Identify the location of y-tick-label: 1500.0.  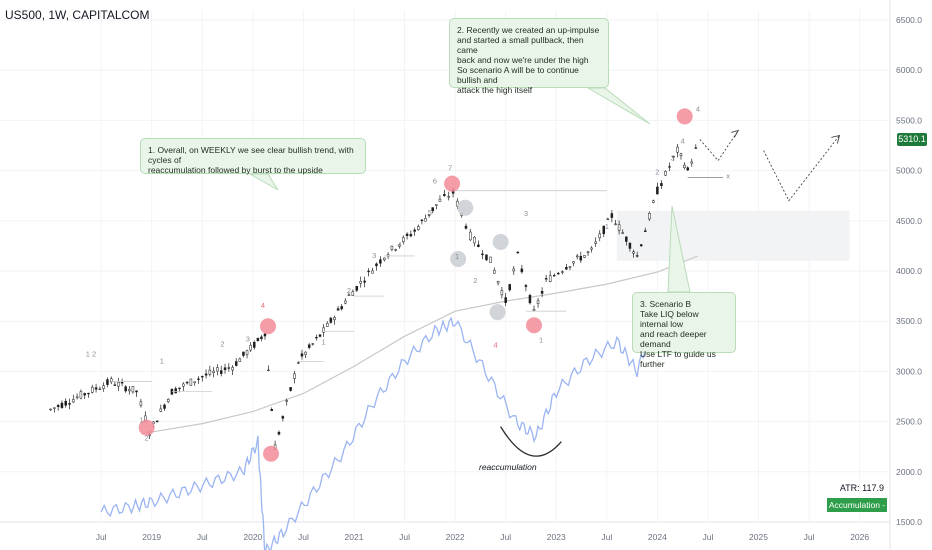
(909, 522).